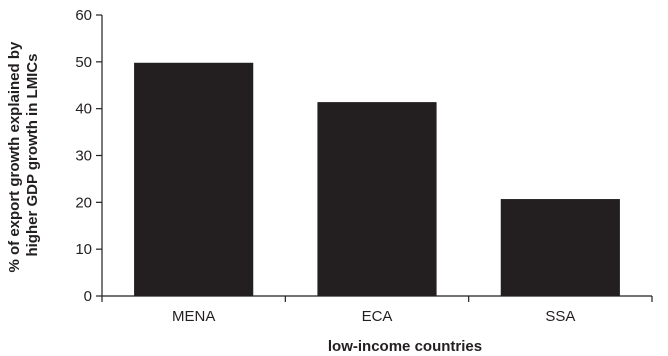 This screenshot has width=668, height=356. I want to click on x-tick-label-mena: MENA, so click(193, 316).